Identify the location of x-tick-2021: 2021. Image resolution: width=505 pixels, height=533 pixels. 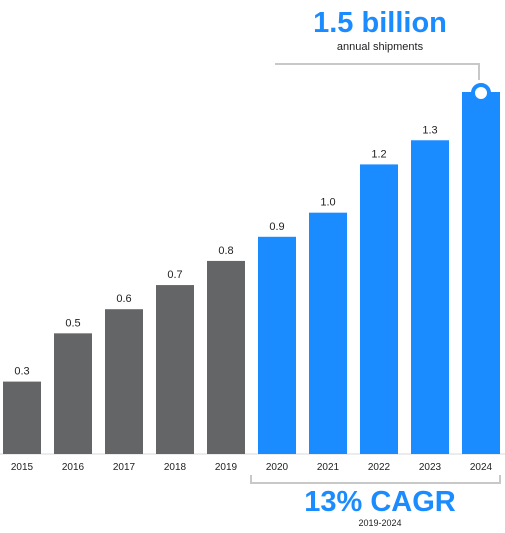
(328, 467).